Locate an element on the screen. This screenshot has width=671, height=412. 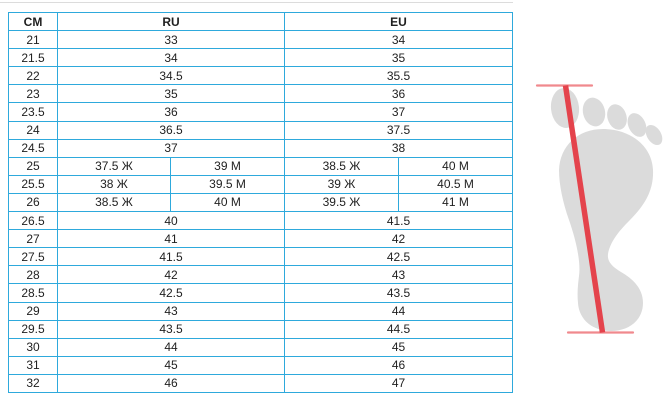
cell-eu: 46 is located at coordinates (398, 365).